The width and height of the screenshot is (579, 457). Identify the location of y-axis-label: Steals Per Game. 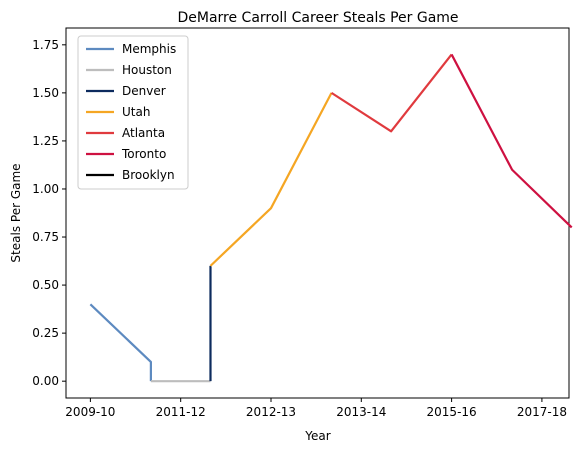
(16, 212).